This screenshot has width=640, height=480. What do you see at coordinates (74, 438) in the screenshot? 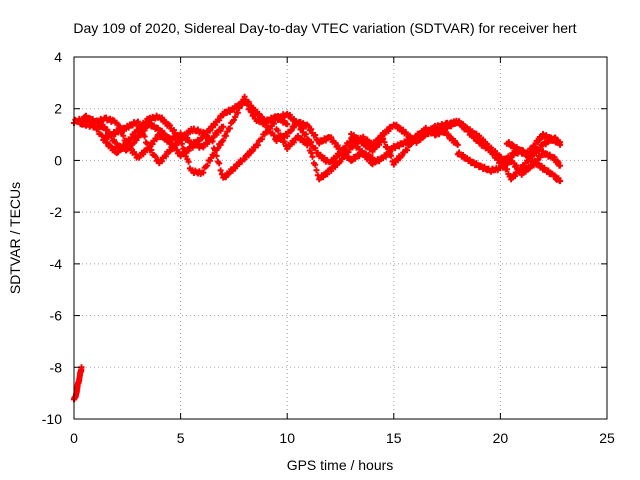
I see `x-tick-label: 0` at bounding box center [74, 438].